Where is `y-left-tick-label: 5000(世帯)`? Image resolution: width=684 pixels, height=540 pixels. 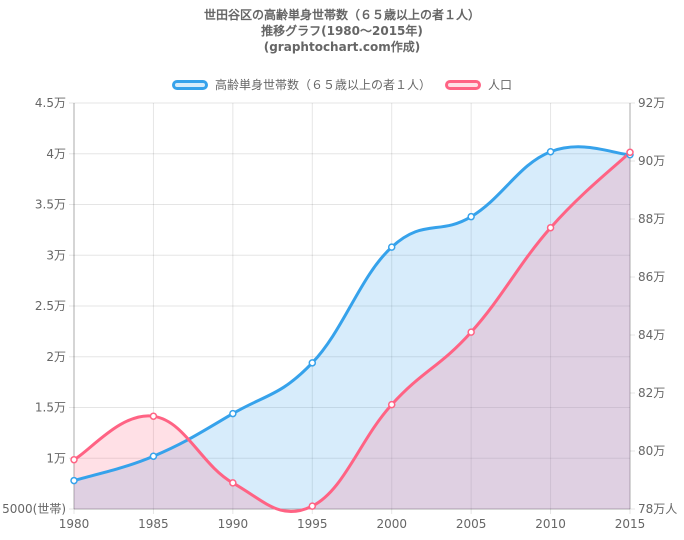 y-left-tick-label: 5000(世帯) is located at coordinates (34, 509).